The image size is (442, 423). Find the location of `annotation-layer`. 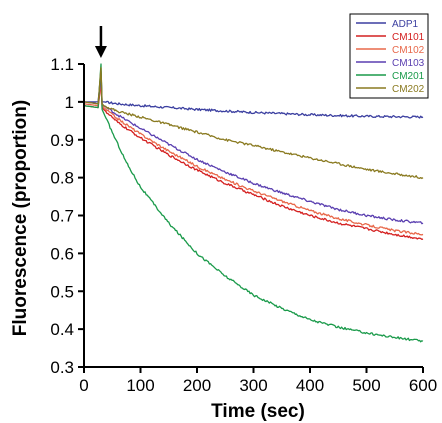

annotation-layer is located at coordinates (100, 42).